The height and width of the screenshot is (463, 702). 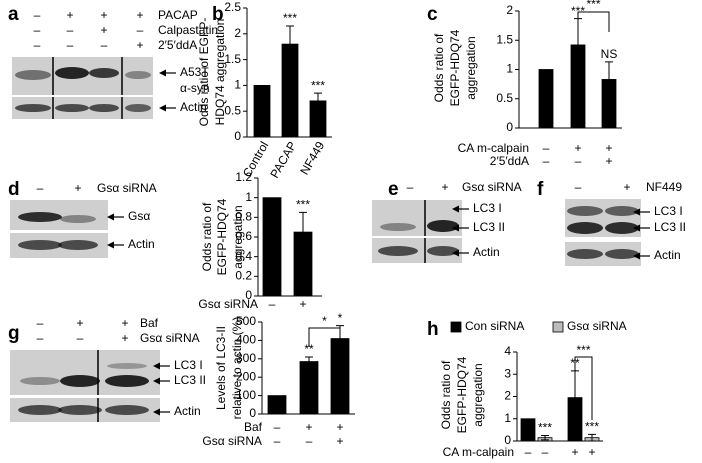 I want to click on condition-name: Baf, so click(x=253, y=427).